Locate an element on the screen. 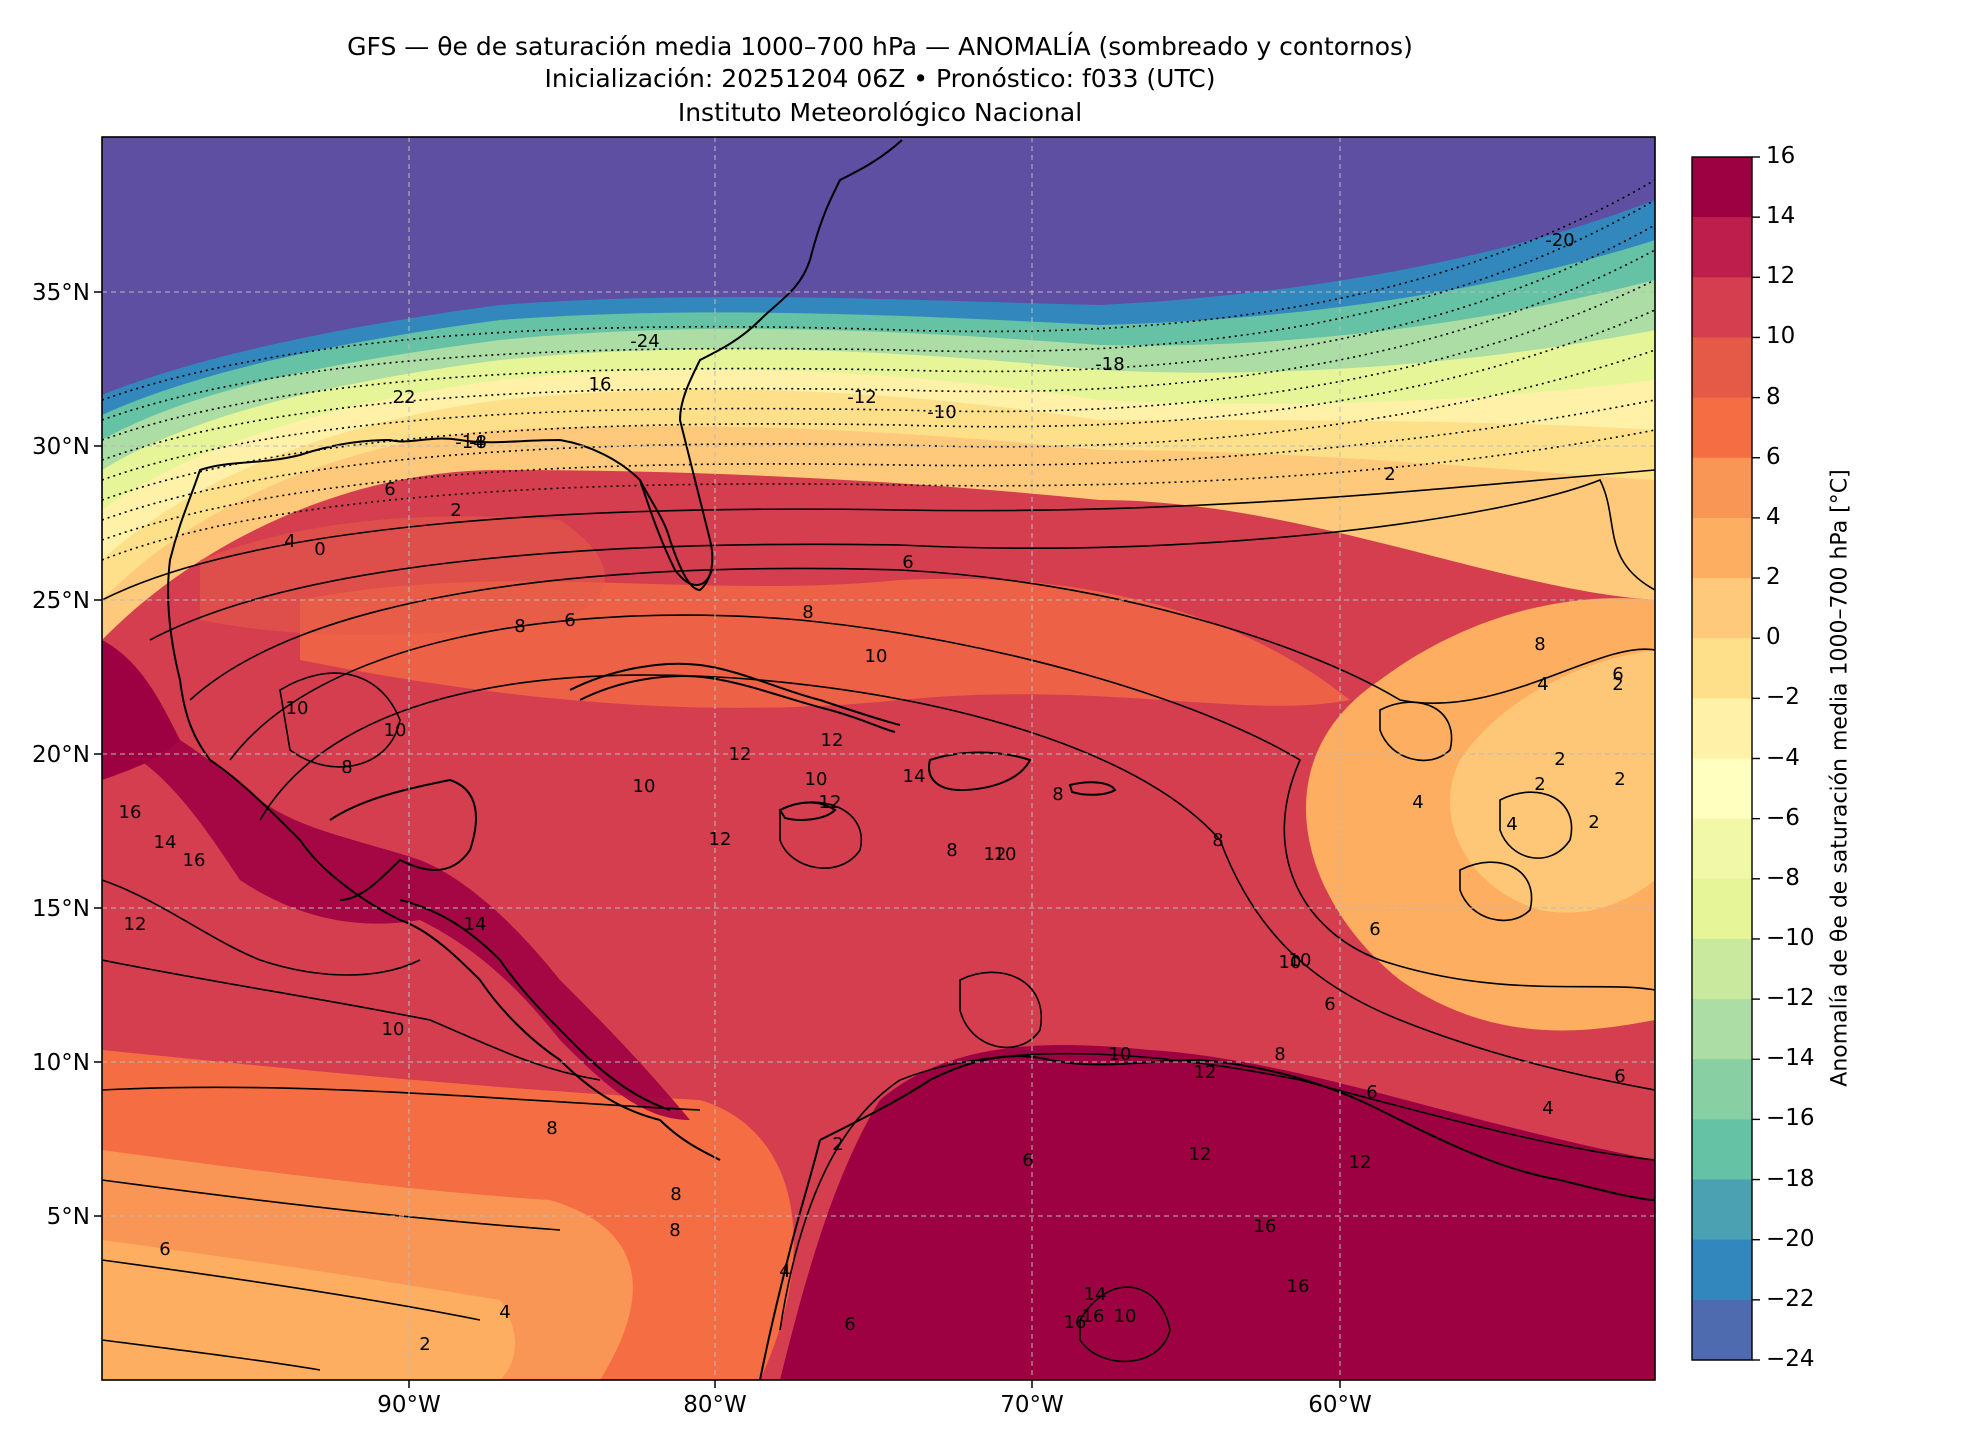  colorbar-tick-label: −18 is located at coordinates (1790, 1178).